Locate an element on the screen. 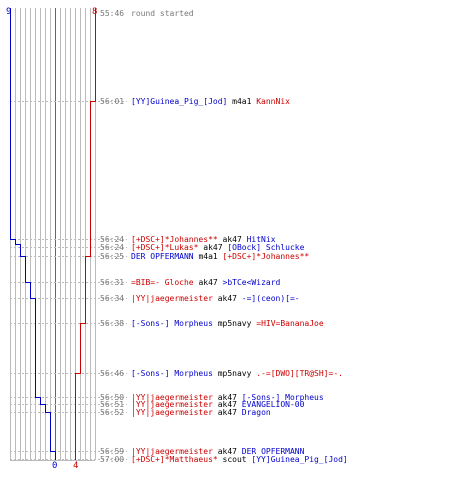 The width and height of the screenshot is (450, 500). event-text-part: =BIB=- Gloche is located at coordinates (162, 282).